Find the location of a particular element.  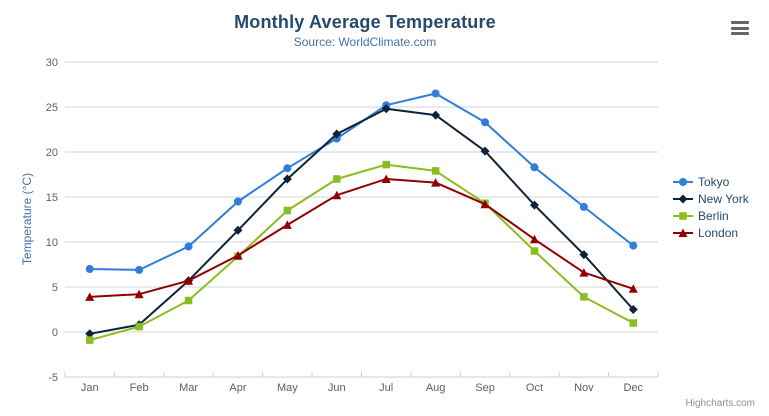

legend-item-label: London is located at coordinates (718, 233).